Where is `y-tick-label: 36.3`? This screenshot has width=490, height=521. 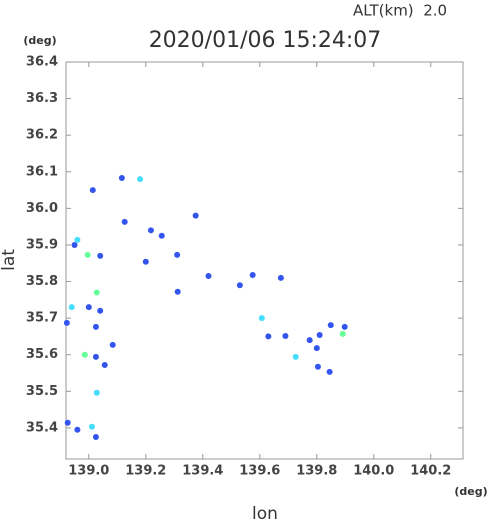 y-tick-label: 36.3 is located at coordinates (42, 98).